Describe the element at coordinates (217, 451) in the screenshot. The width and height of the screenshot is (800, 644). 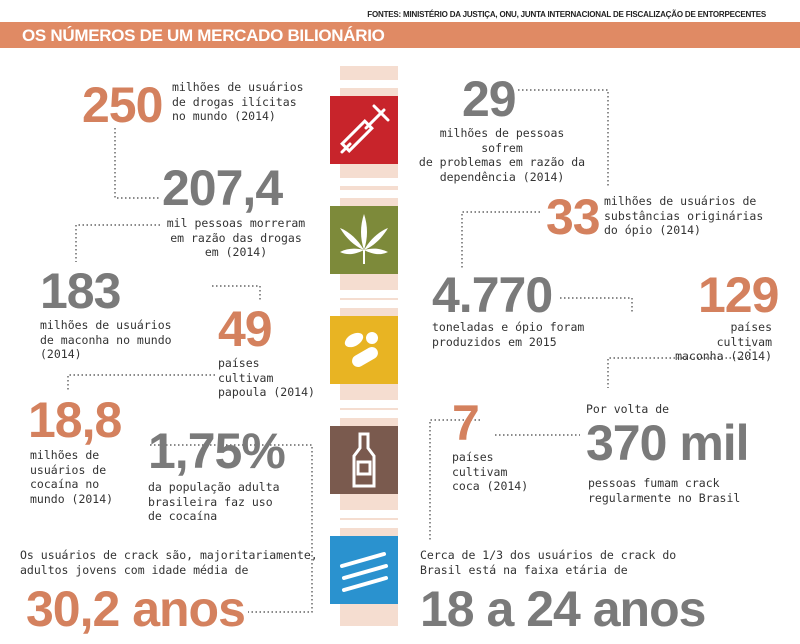
I see `stat-population-number: 1,75%` at that location.